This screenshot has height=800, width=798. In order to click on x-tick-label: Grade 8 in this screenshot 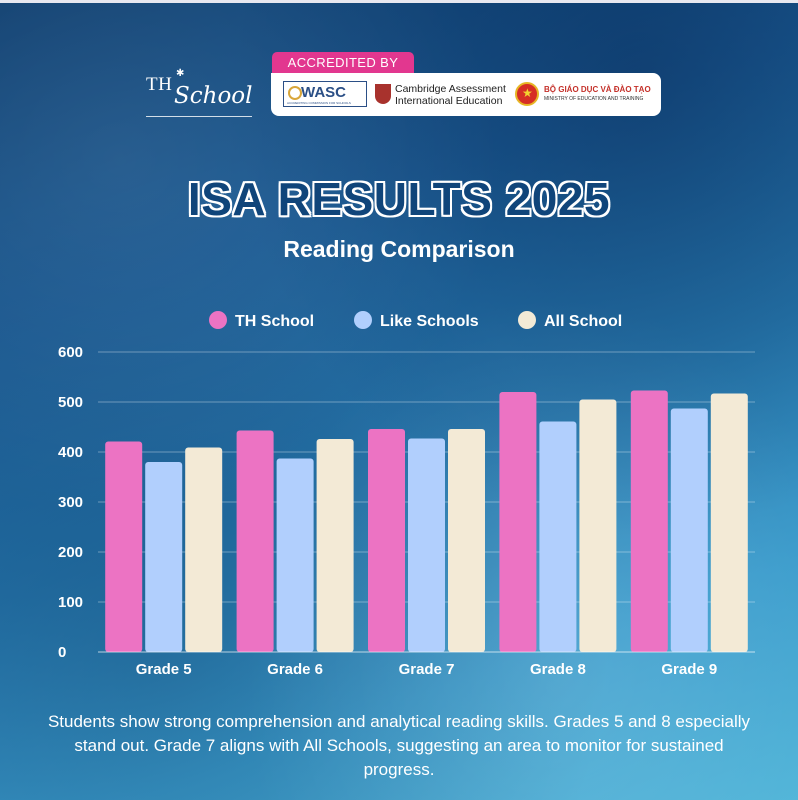, I will do `click(558, 669)`.